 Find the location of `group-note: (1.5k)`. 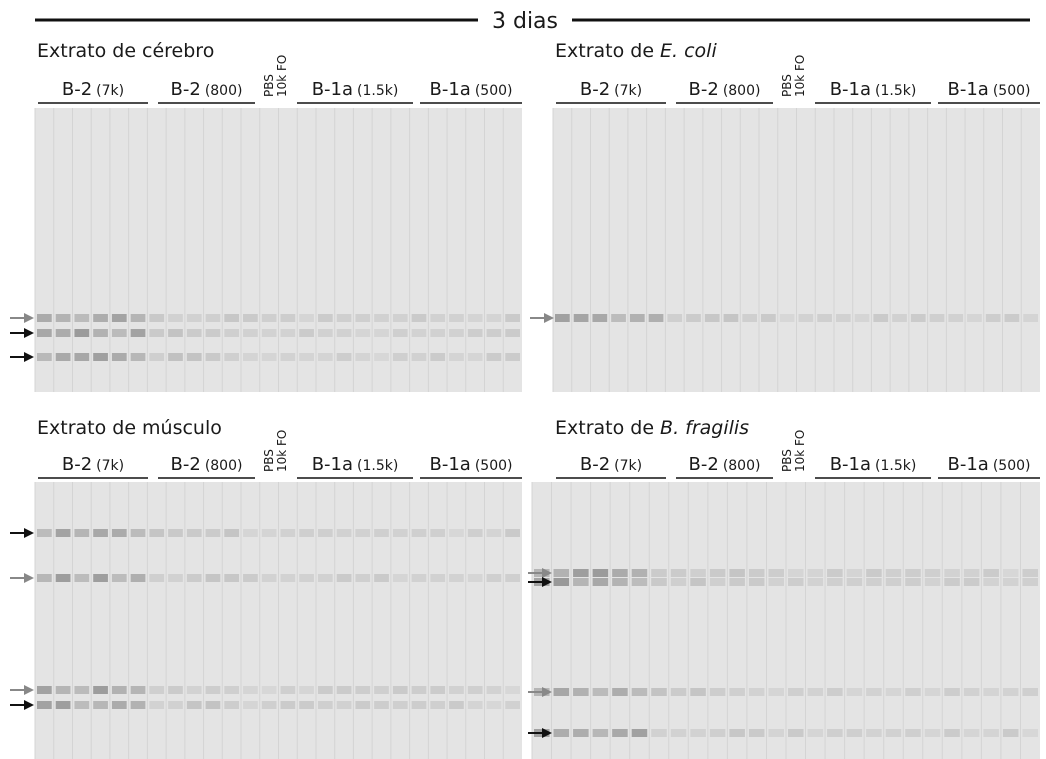

group-note: (1.5k) is located at coordinates (895, 466).